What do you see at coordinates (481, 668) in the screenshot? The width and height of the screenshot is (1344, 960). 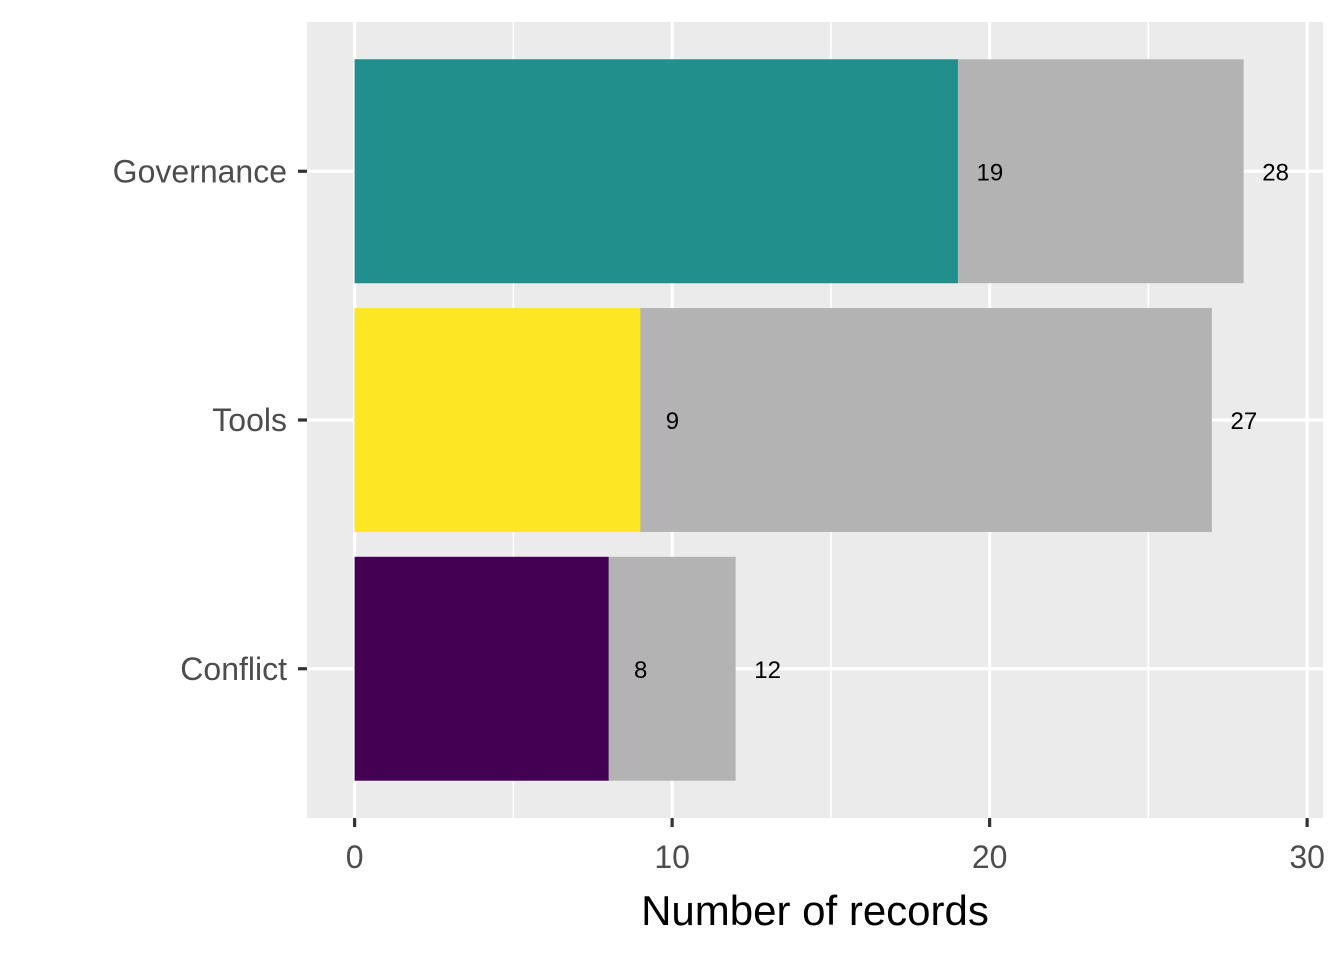 I see `bar-highlight-conflict` at bounding box center [481, 668].